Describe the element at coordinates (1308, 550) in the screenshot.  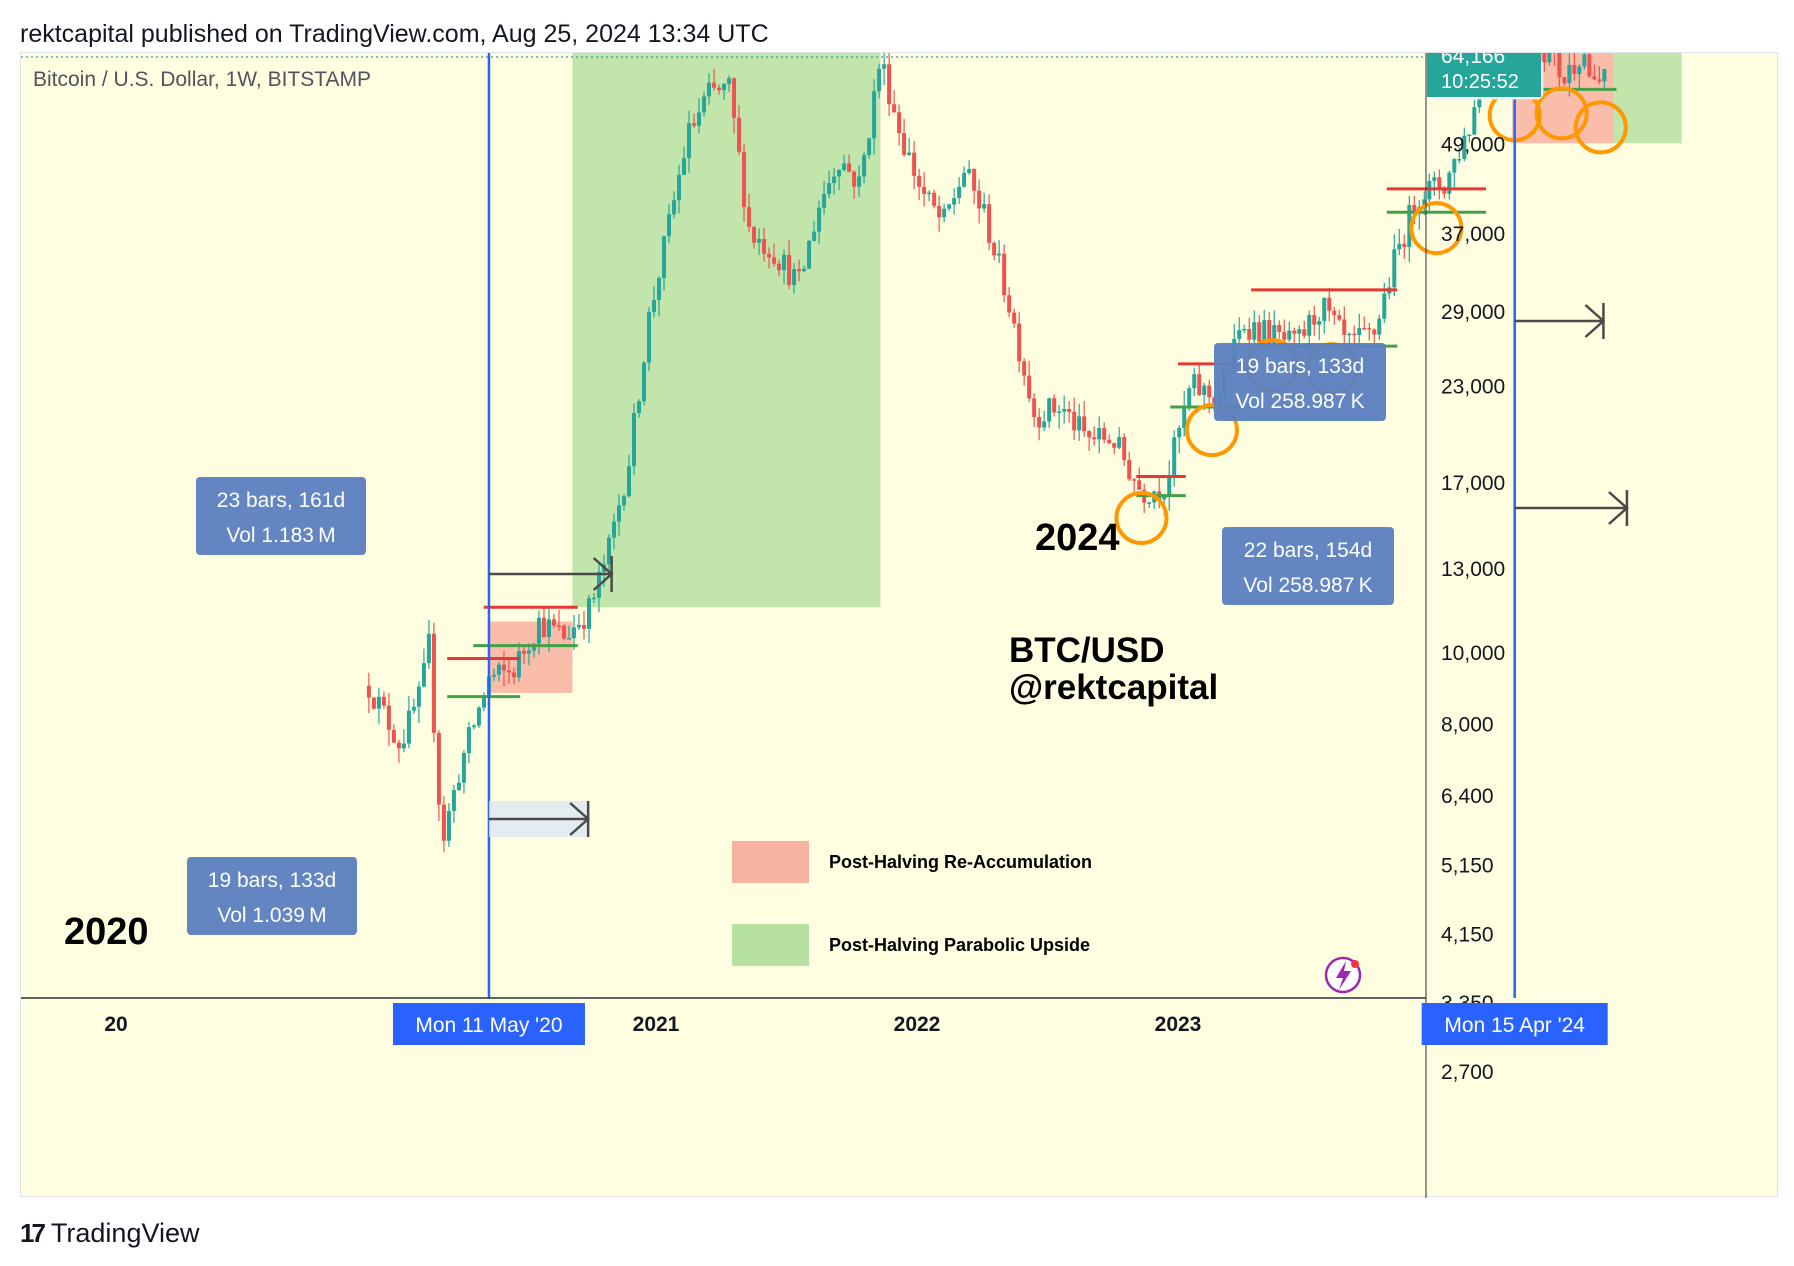
I see `measure-bars-text: 22 bars, 154d` at that location.